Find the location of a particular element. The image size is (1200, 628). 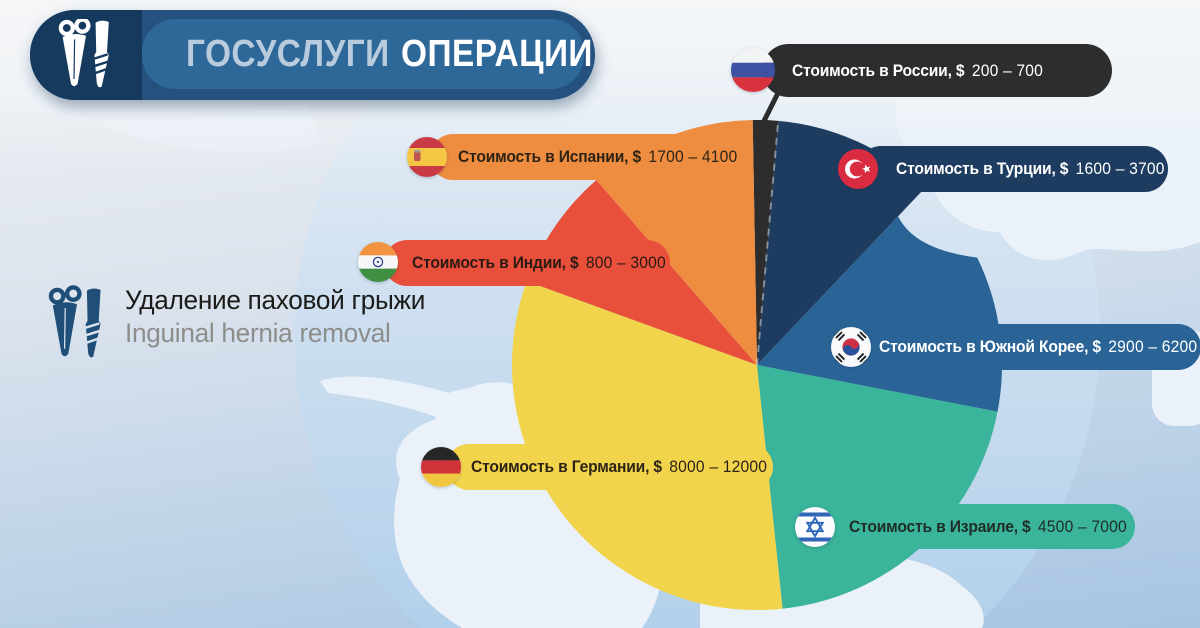

procedure-title-ru: Удаление паховой грыжи is located at coordinates (275, 300).